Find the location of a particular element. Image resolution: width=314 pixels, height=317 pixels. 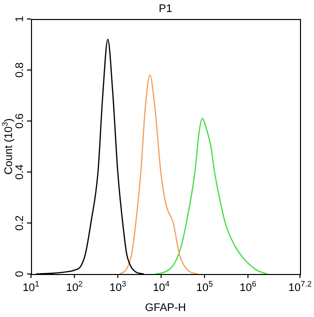

y-tick-label: 0 is located at coordinates (20, 274).